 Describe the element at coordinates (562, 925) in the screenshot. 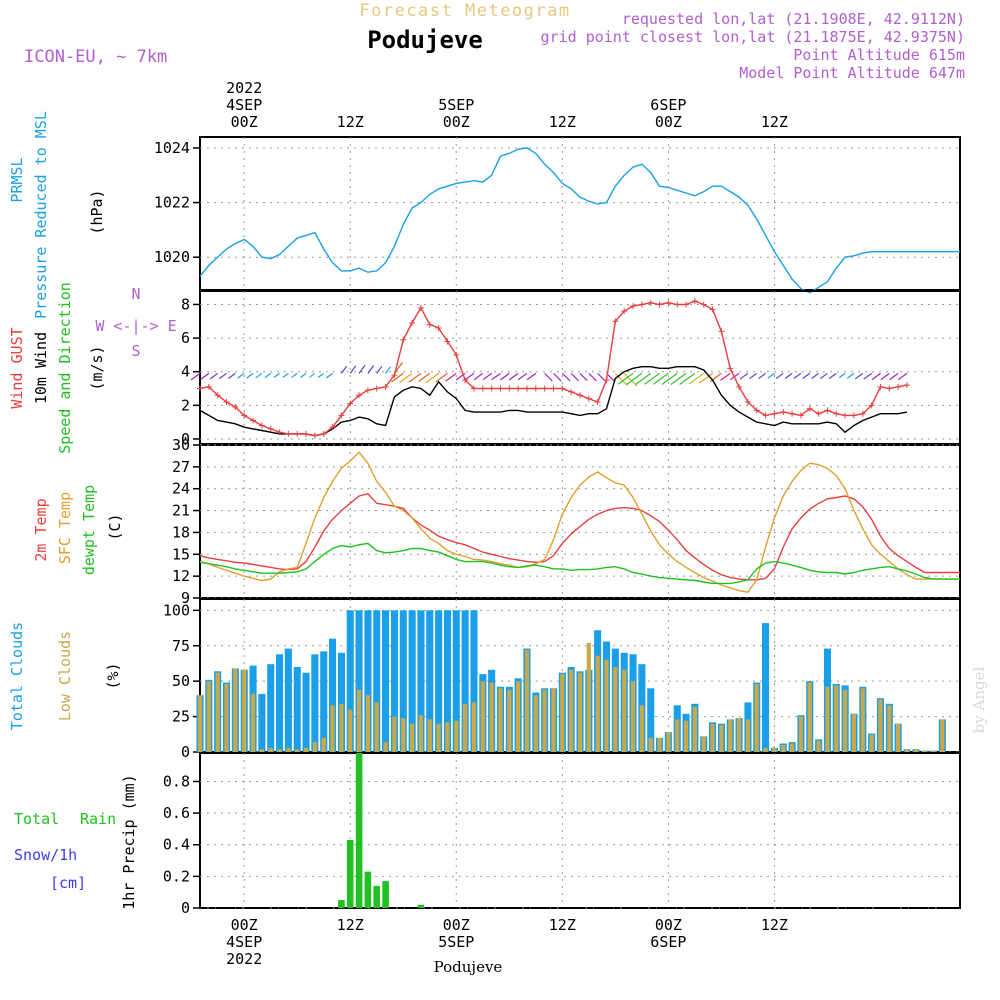

I see `bottom-time-label: 12Z` at that location.